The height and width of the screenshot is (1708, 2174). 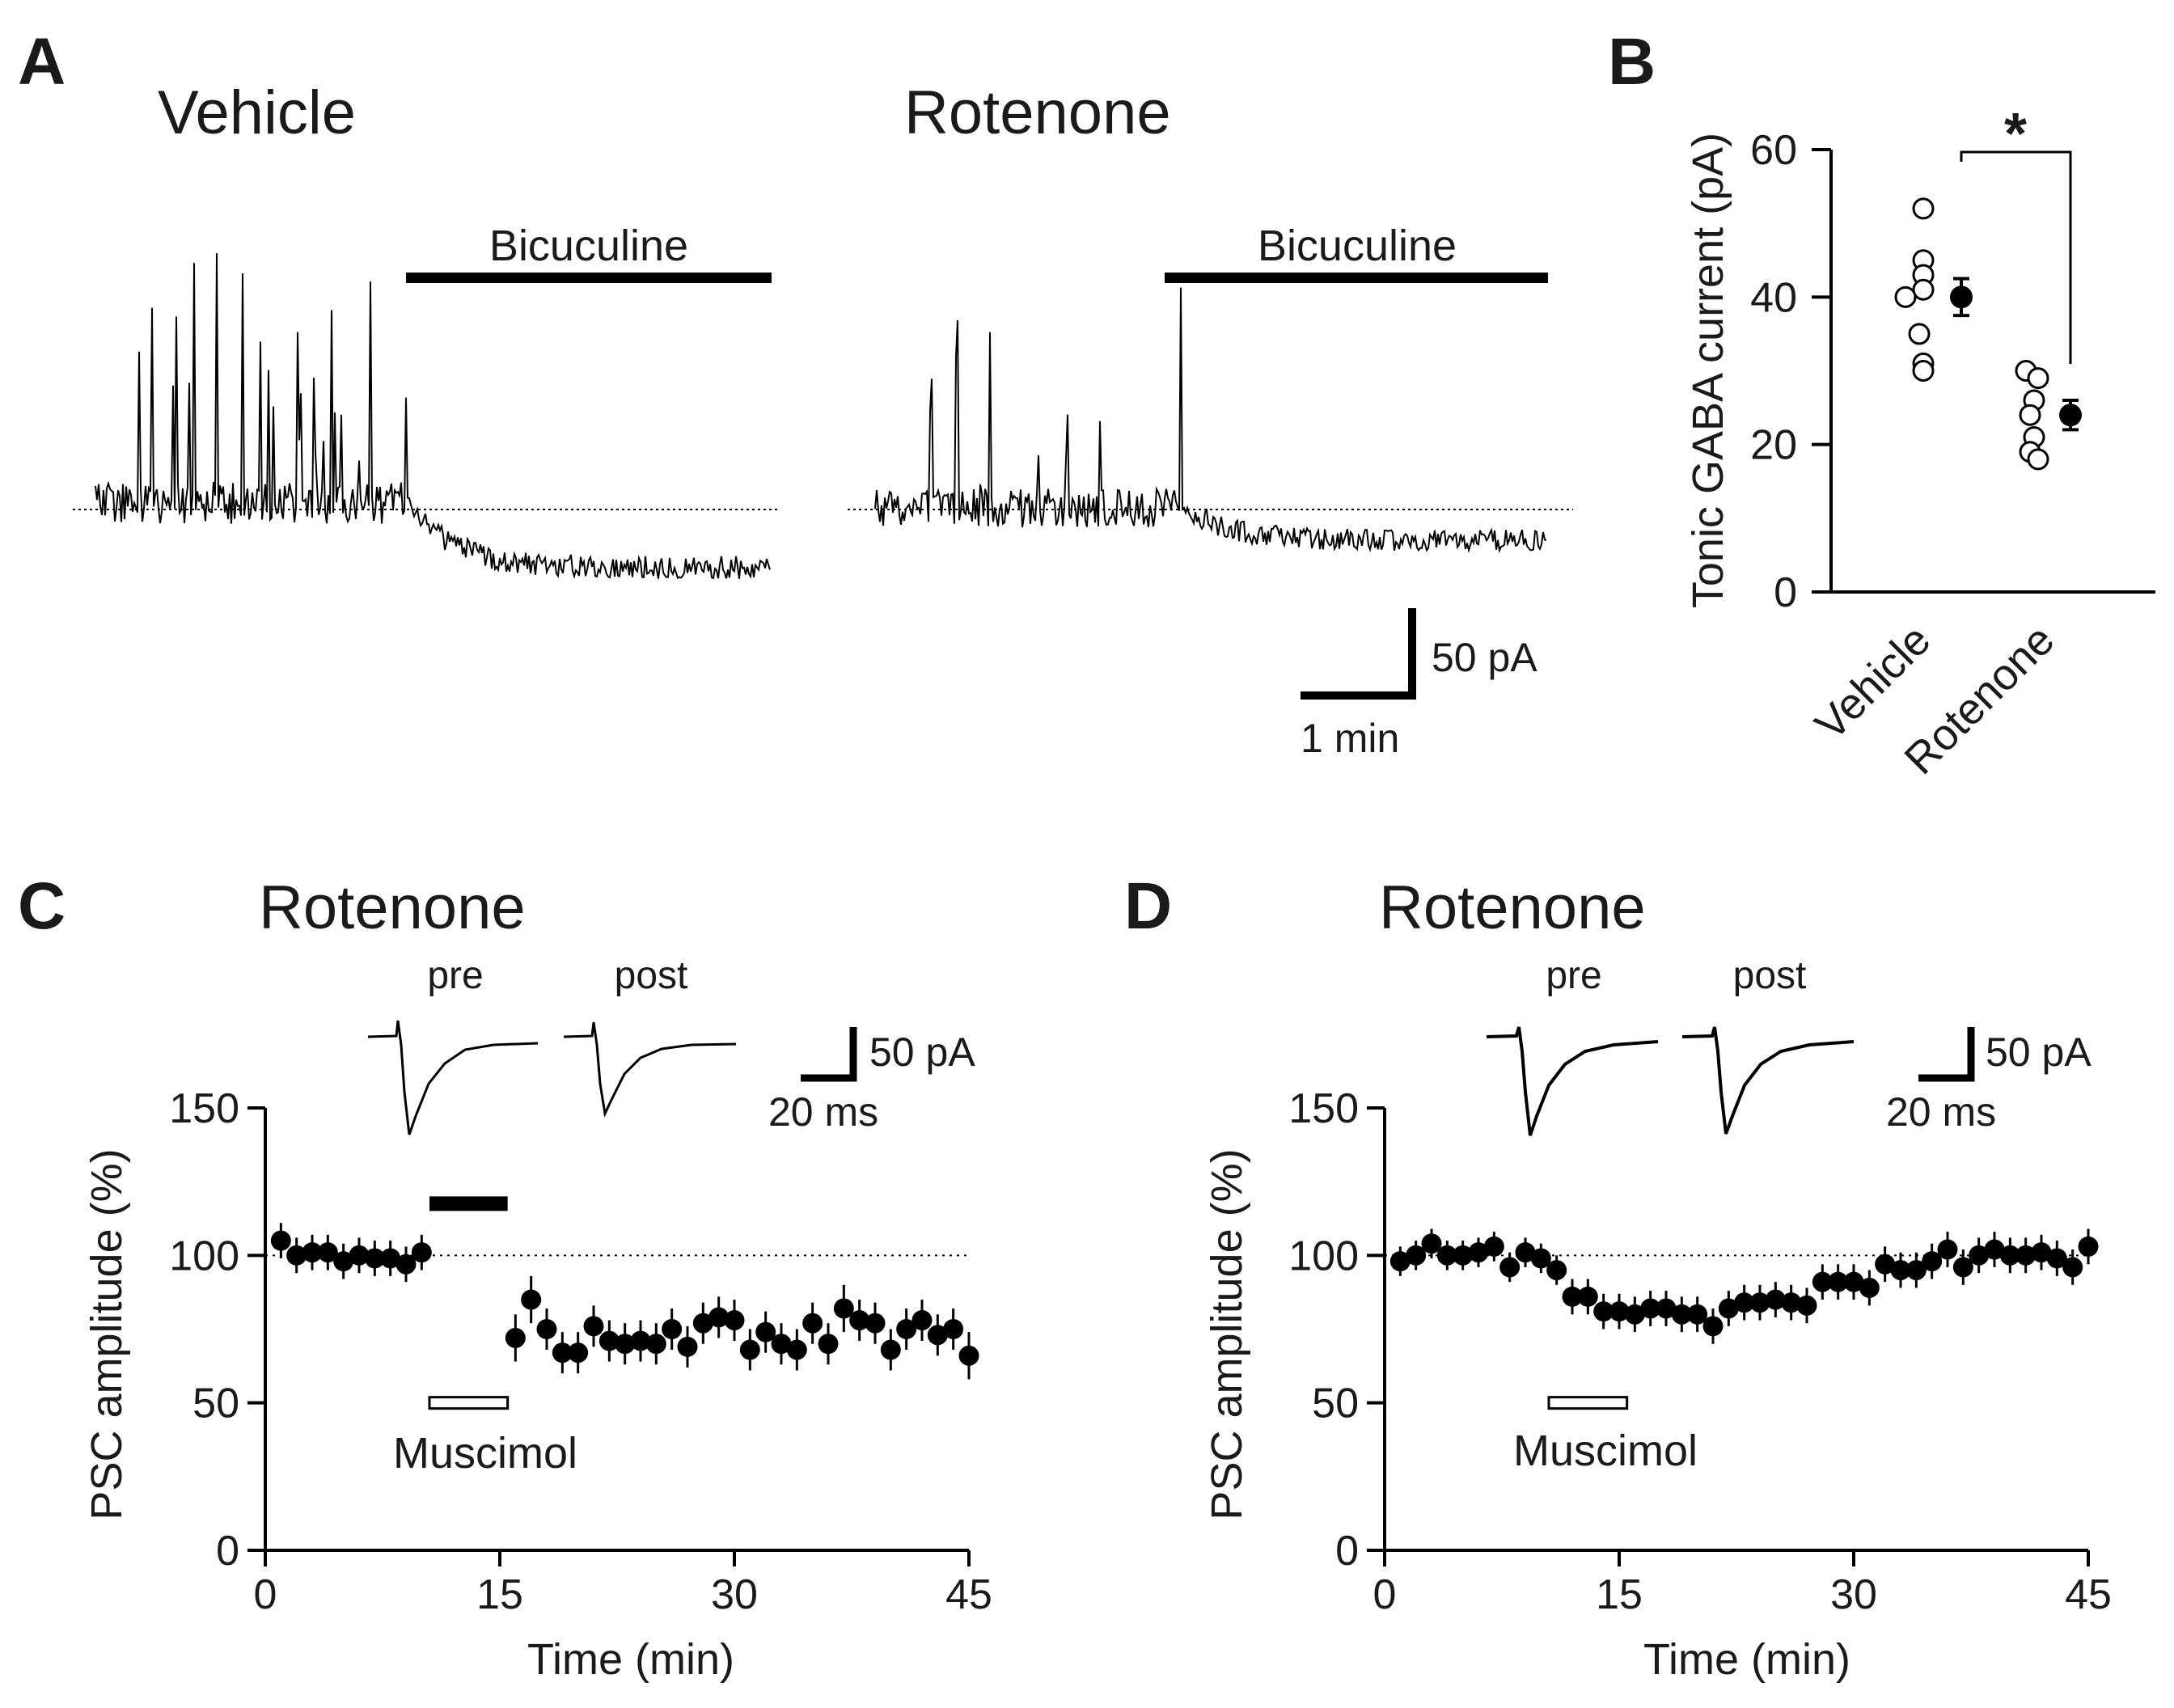 I want to click on vehicle-current-trace, so click(x=433, y=417).